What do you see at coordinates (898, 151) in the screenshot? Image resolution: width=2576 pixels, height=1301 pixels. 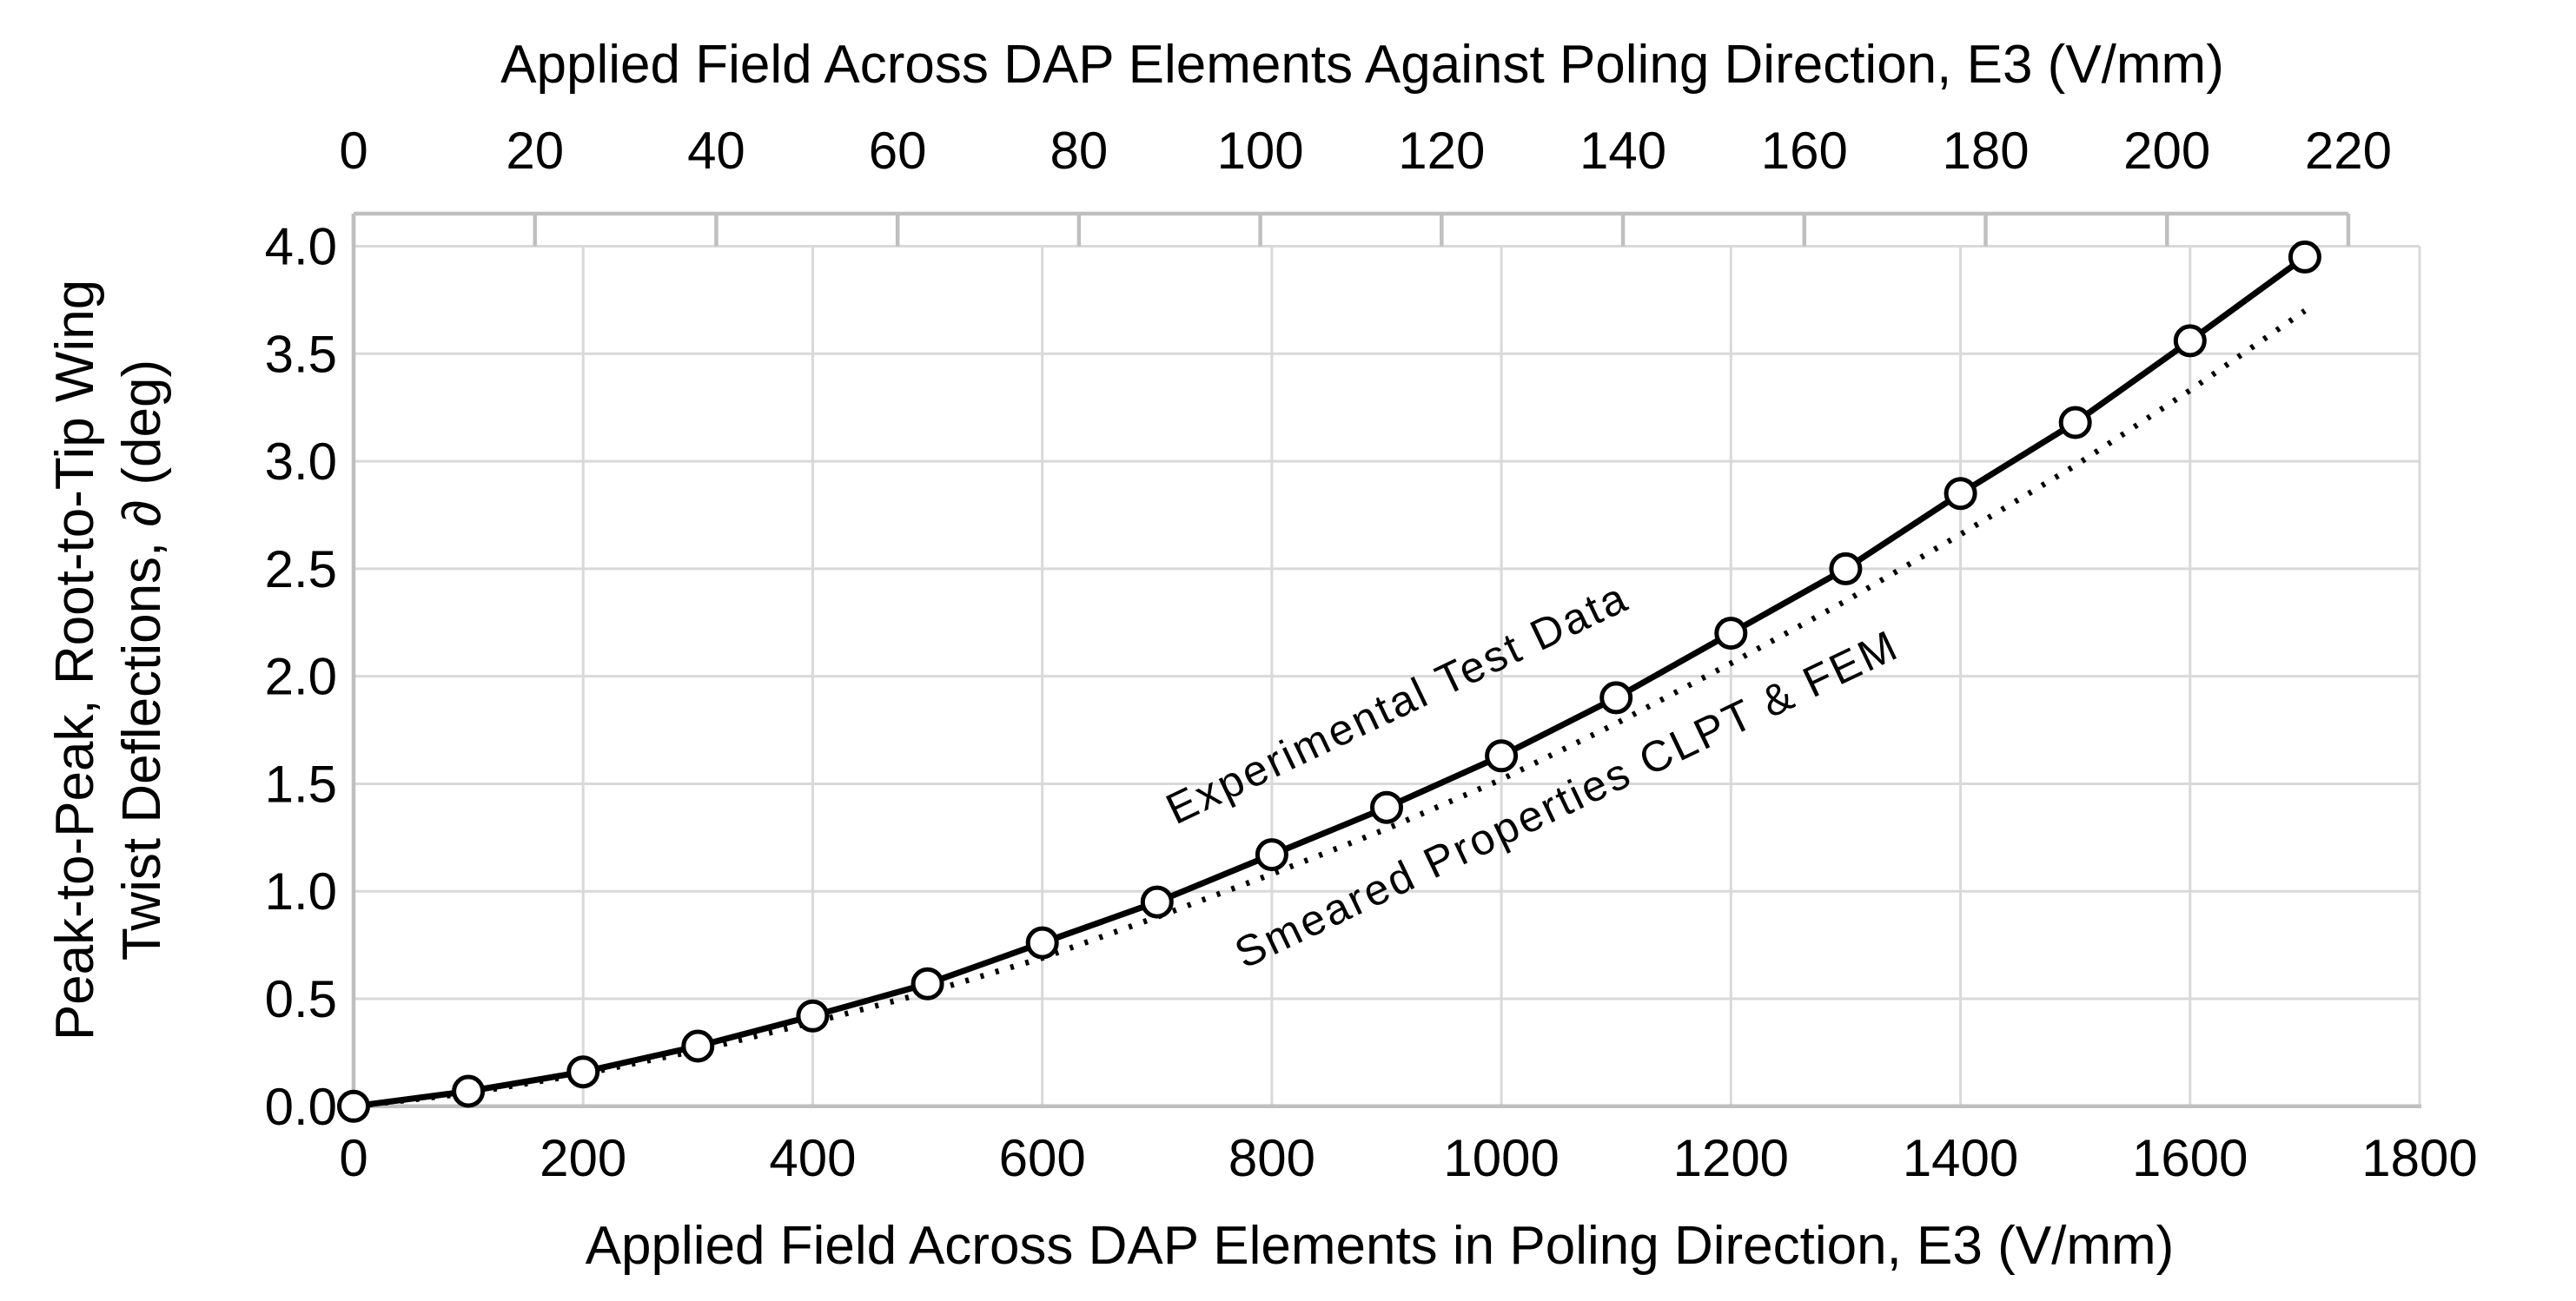 I see `top-x-tick-label: 60` at bounding box center [898, 151].